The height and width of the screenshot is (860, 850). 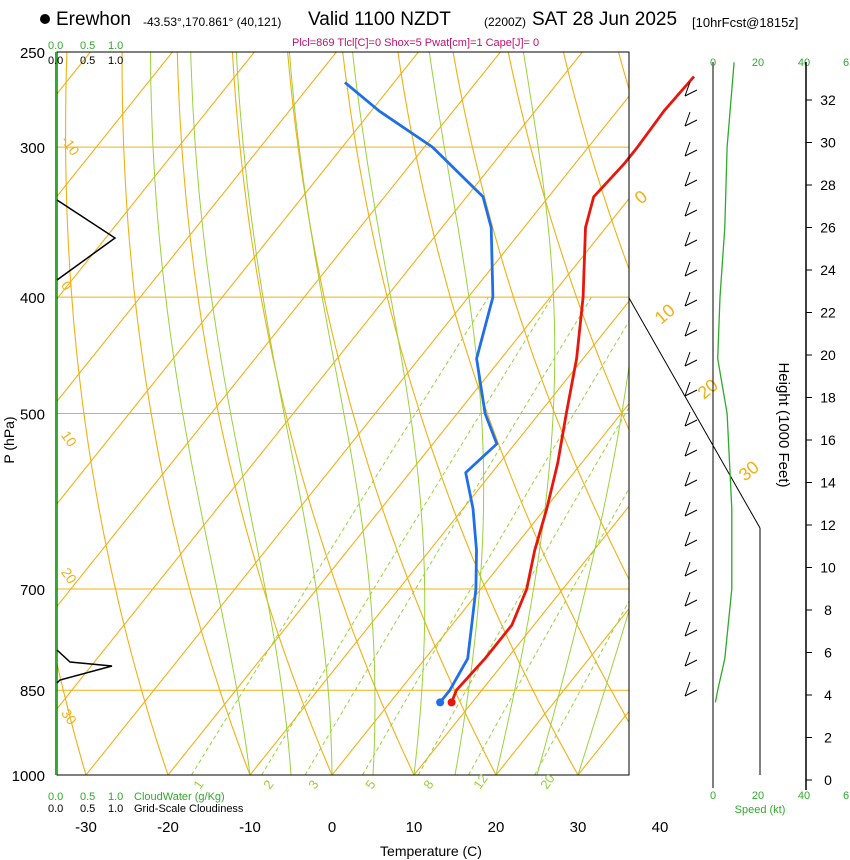 What do you see at coordinates (665, 314) in the screenshot?
I see `dry-adiabat-label: 10` at bounding box center [665, 314].